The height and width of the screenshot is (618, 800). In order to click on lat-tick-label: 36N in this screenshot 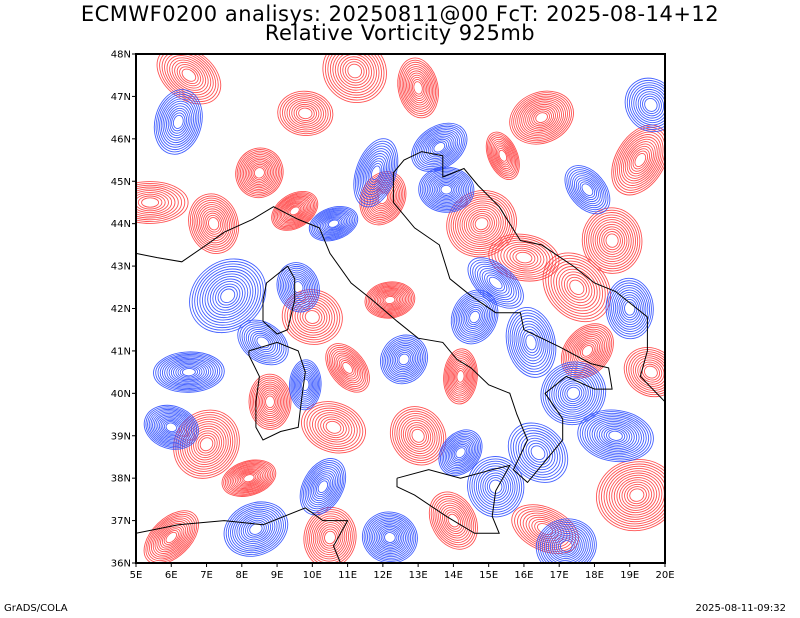, I will do `click(121, 564)`.